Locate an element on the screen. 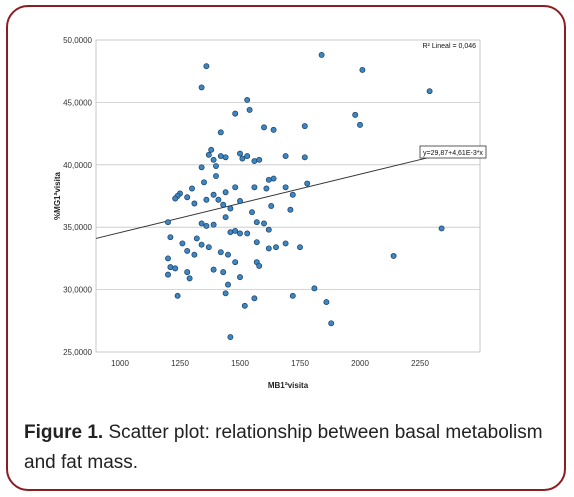 The width and height of the screenshot is (574, 497). x-tick-label: 1000 is located at coordinates (120, 363).